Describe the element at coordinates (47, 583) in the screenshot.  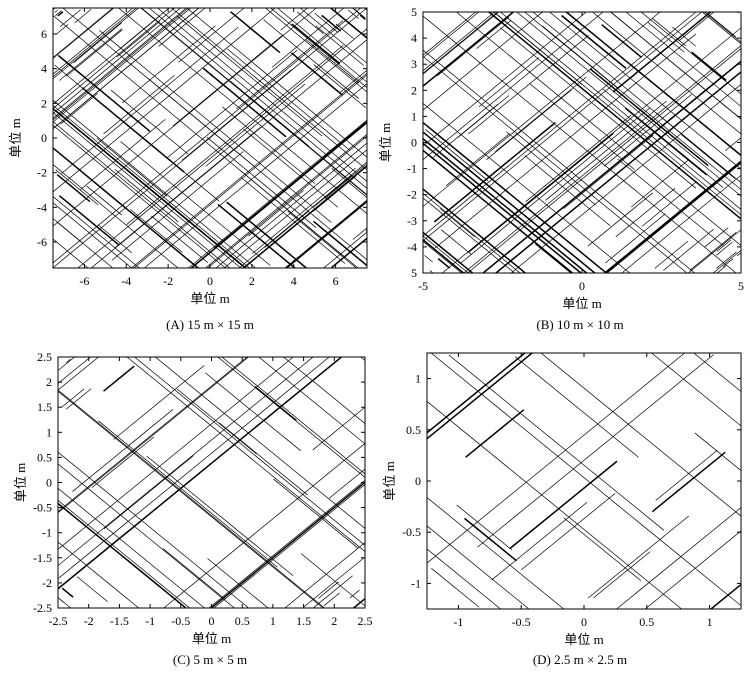
I see `y-tick-label: -2` at that location.